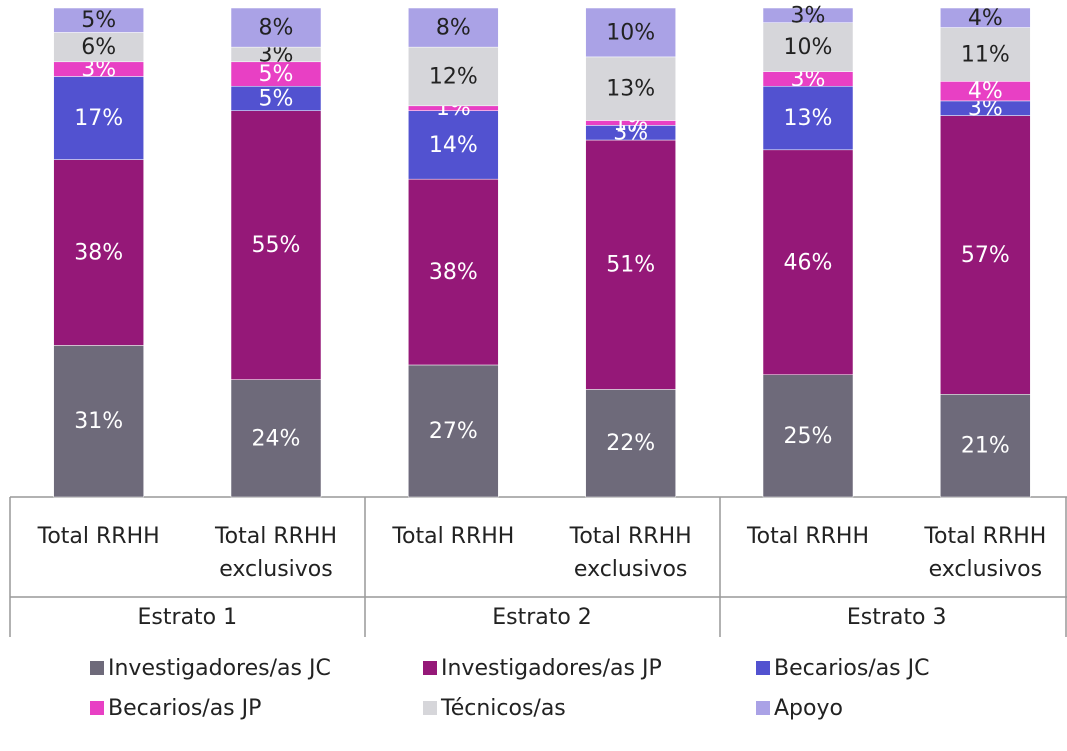 This screenshot has width=1067, height=751. Describe the element at coordinates (851, 668) in the screenshot. I see `legend-label: Becarios/as JC` at that location.